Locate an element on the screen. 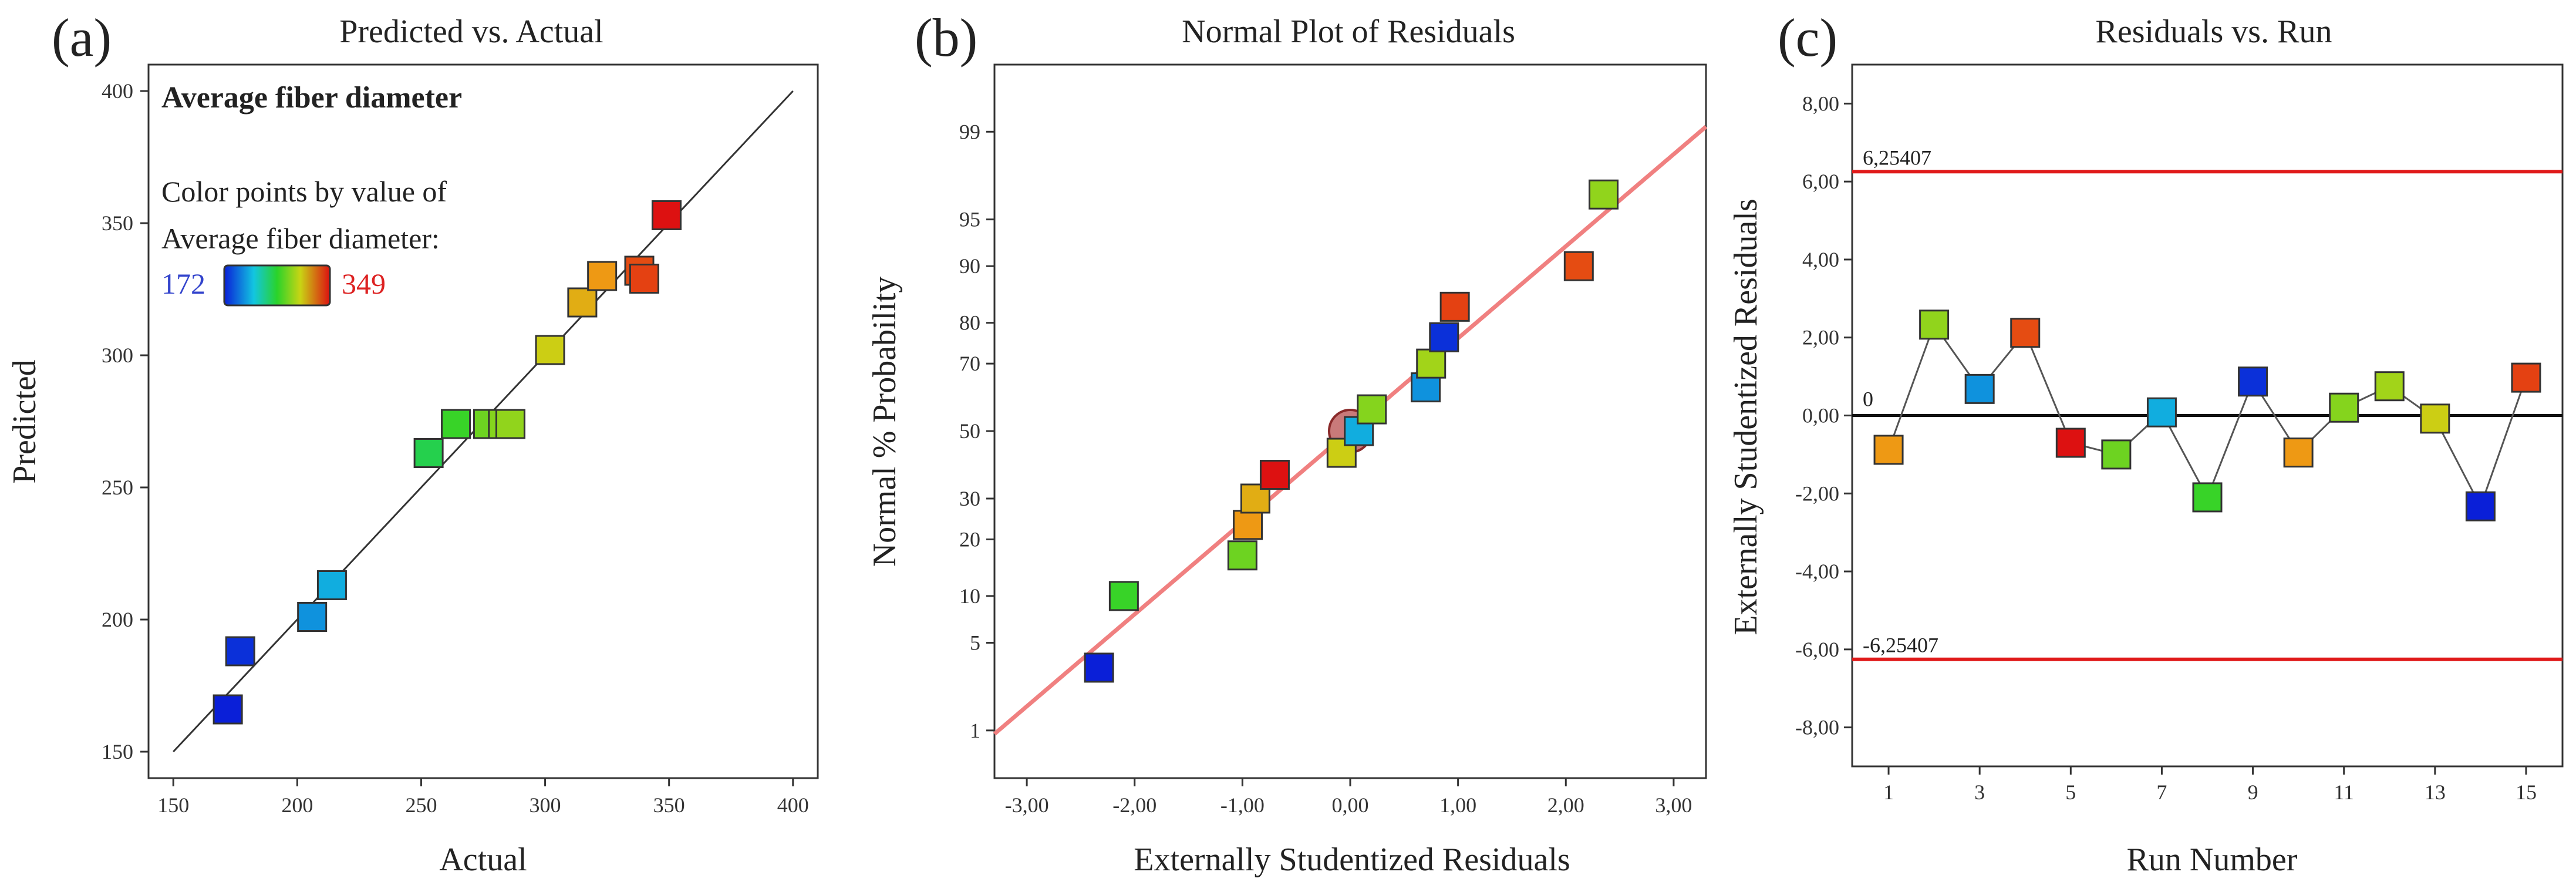 This screenshot has height=885, width=2576. panel-a-x-label: Actual is located at coordinates (483, 860).